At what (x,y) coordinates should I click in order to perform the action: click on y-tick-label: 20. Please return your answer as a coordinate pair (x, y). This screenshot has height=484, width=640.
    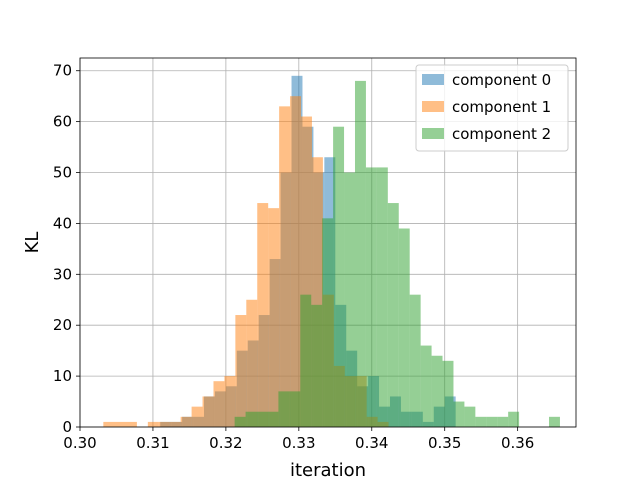
    Looking at the image, I should click on (62, 325).